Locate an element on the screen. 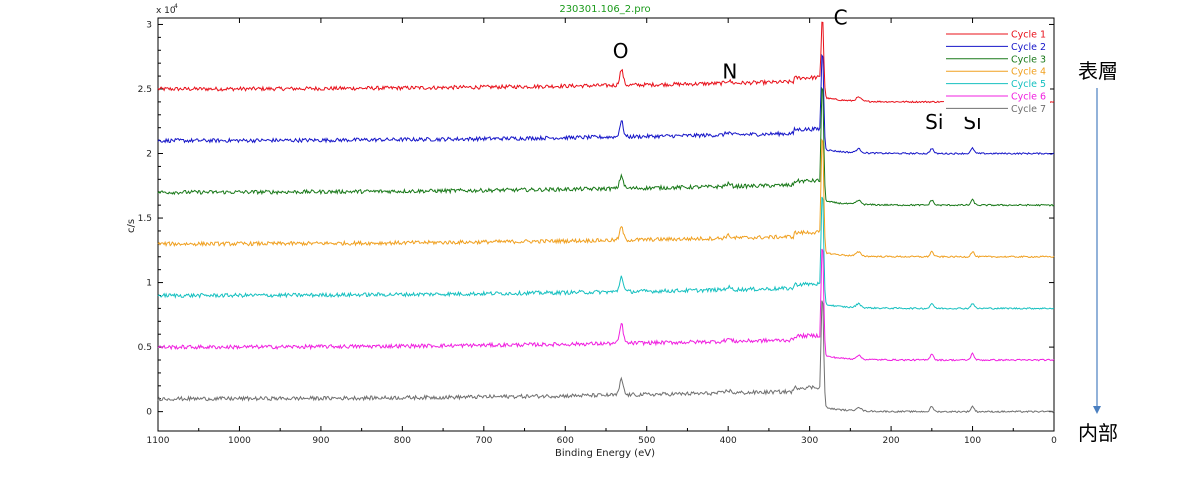 This screenshot has width=1200, height=487. x-tick-label: 700 is located at coordinates (483, 441).